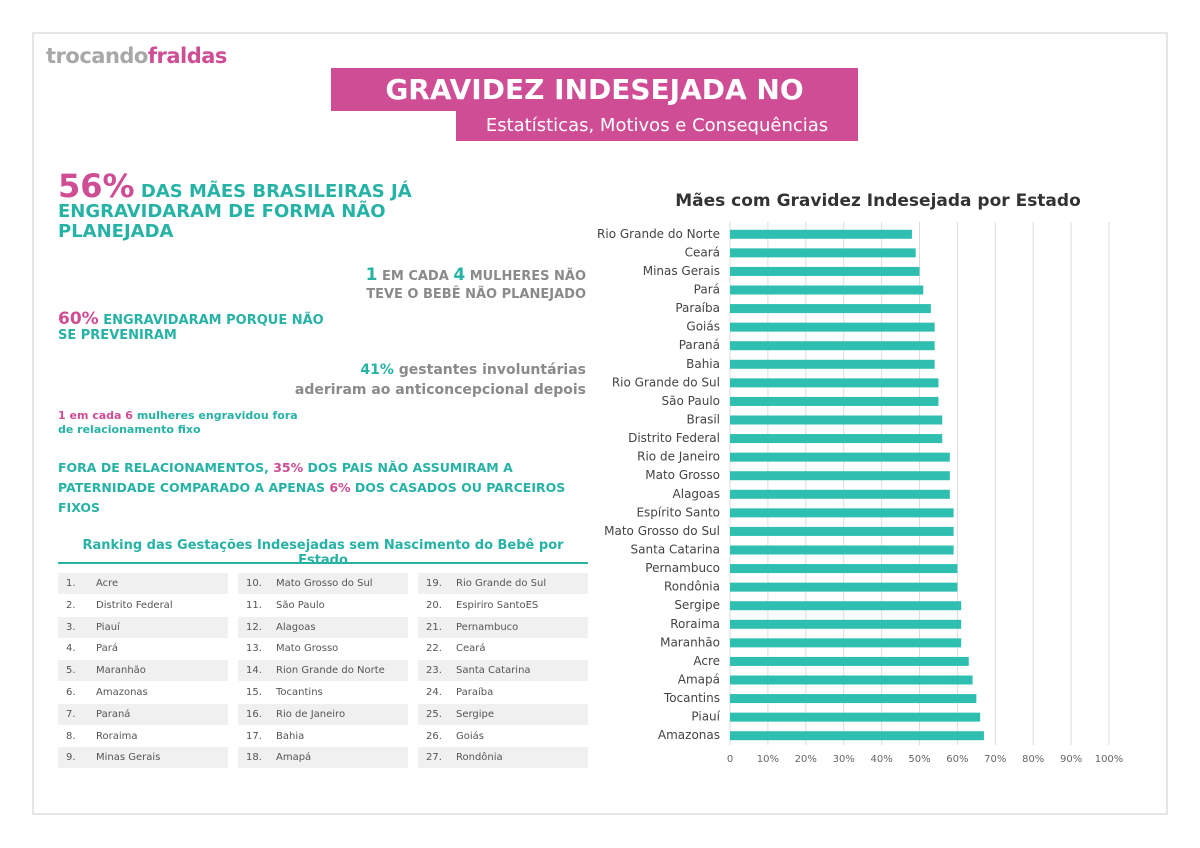  I want to click on rank: 25., so click(434, 714).